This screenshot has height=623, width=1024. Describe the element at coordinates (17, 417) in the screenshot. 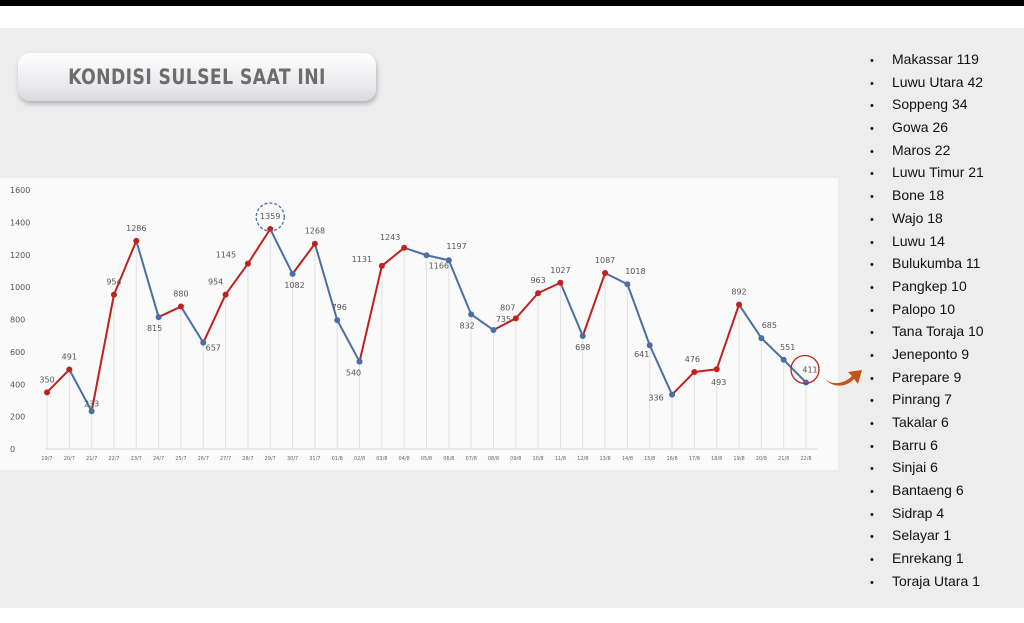

I see `y-tick-label: 200` at that location.